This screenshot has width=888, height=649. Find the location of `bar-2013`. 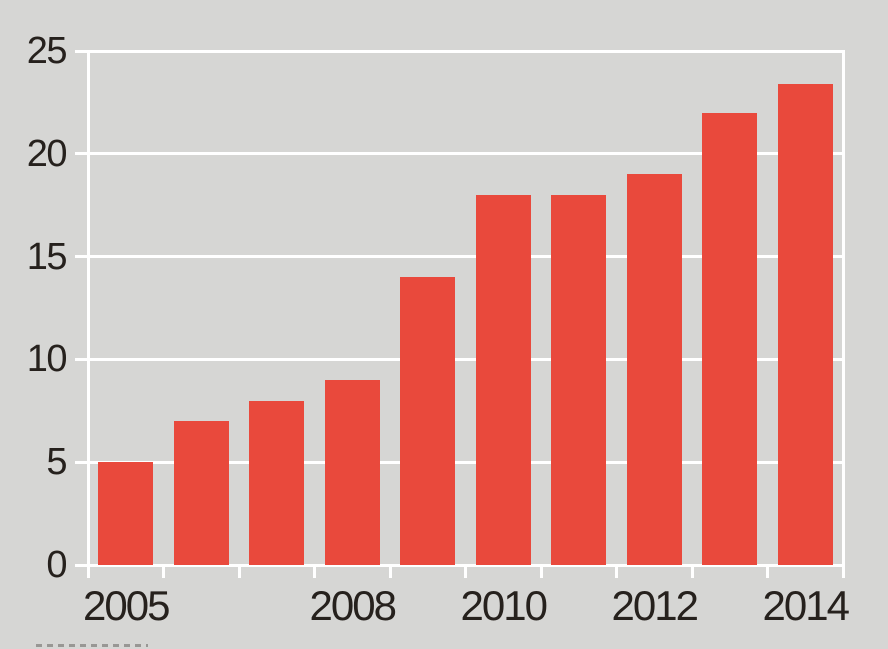

bar-2013 is located at coordinates (730, 338).